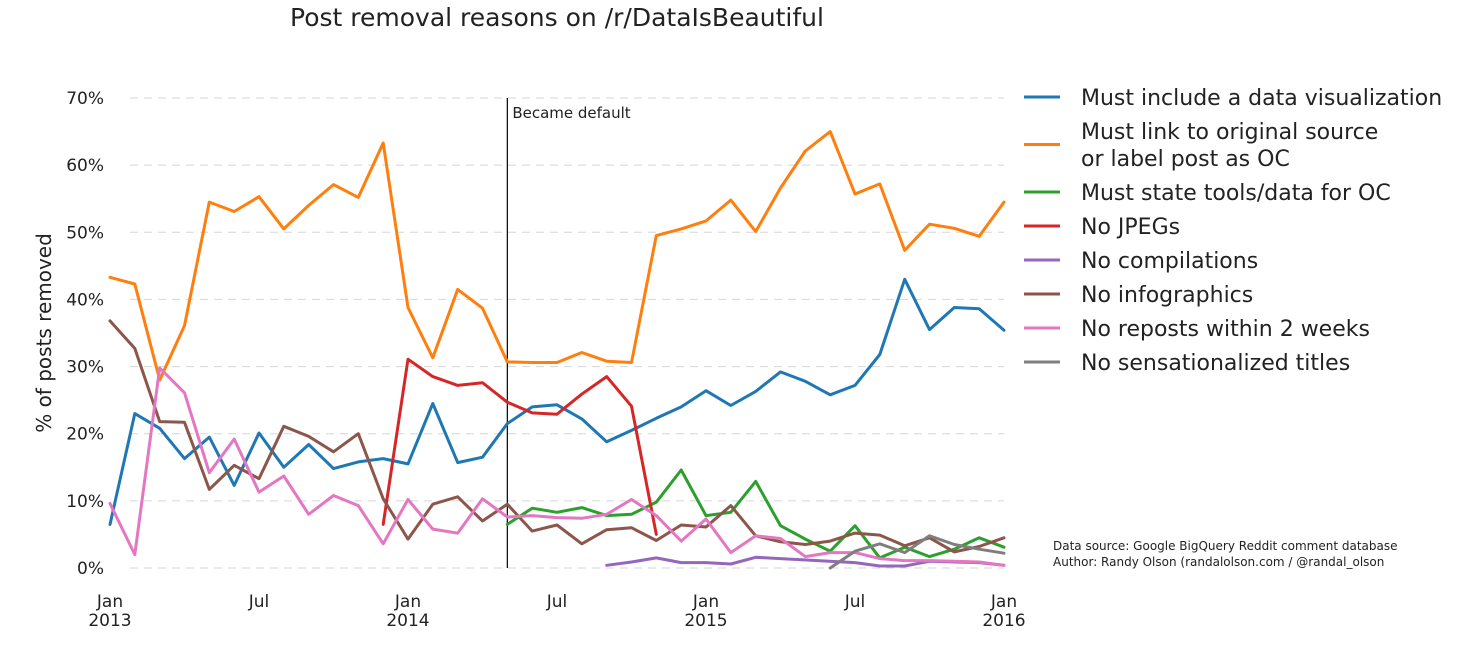  I want to click on legend-label: No infographics, so click(1167, 295).